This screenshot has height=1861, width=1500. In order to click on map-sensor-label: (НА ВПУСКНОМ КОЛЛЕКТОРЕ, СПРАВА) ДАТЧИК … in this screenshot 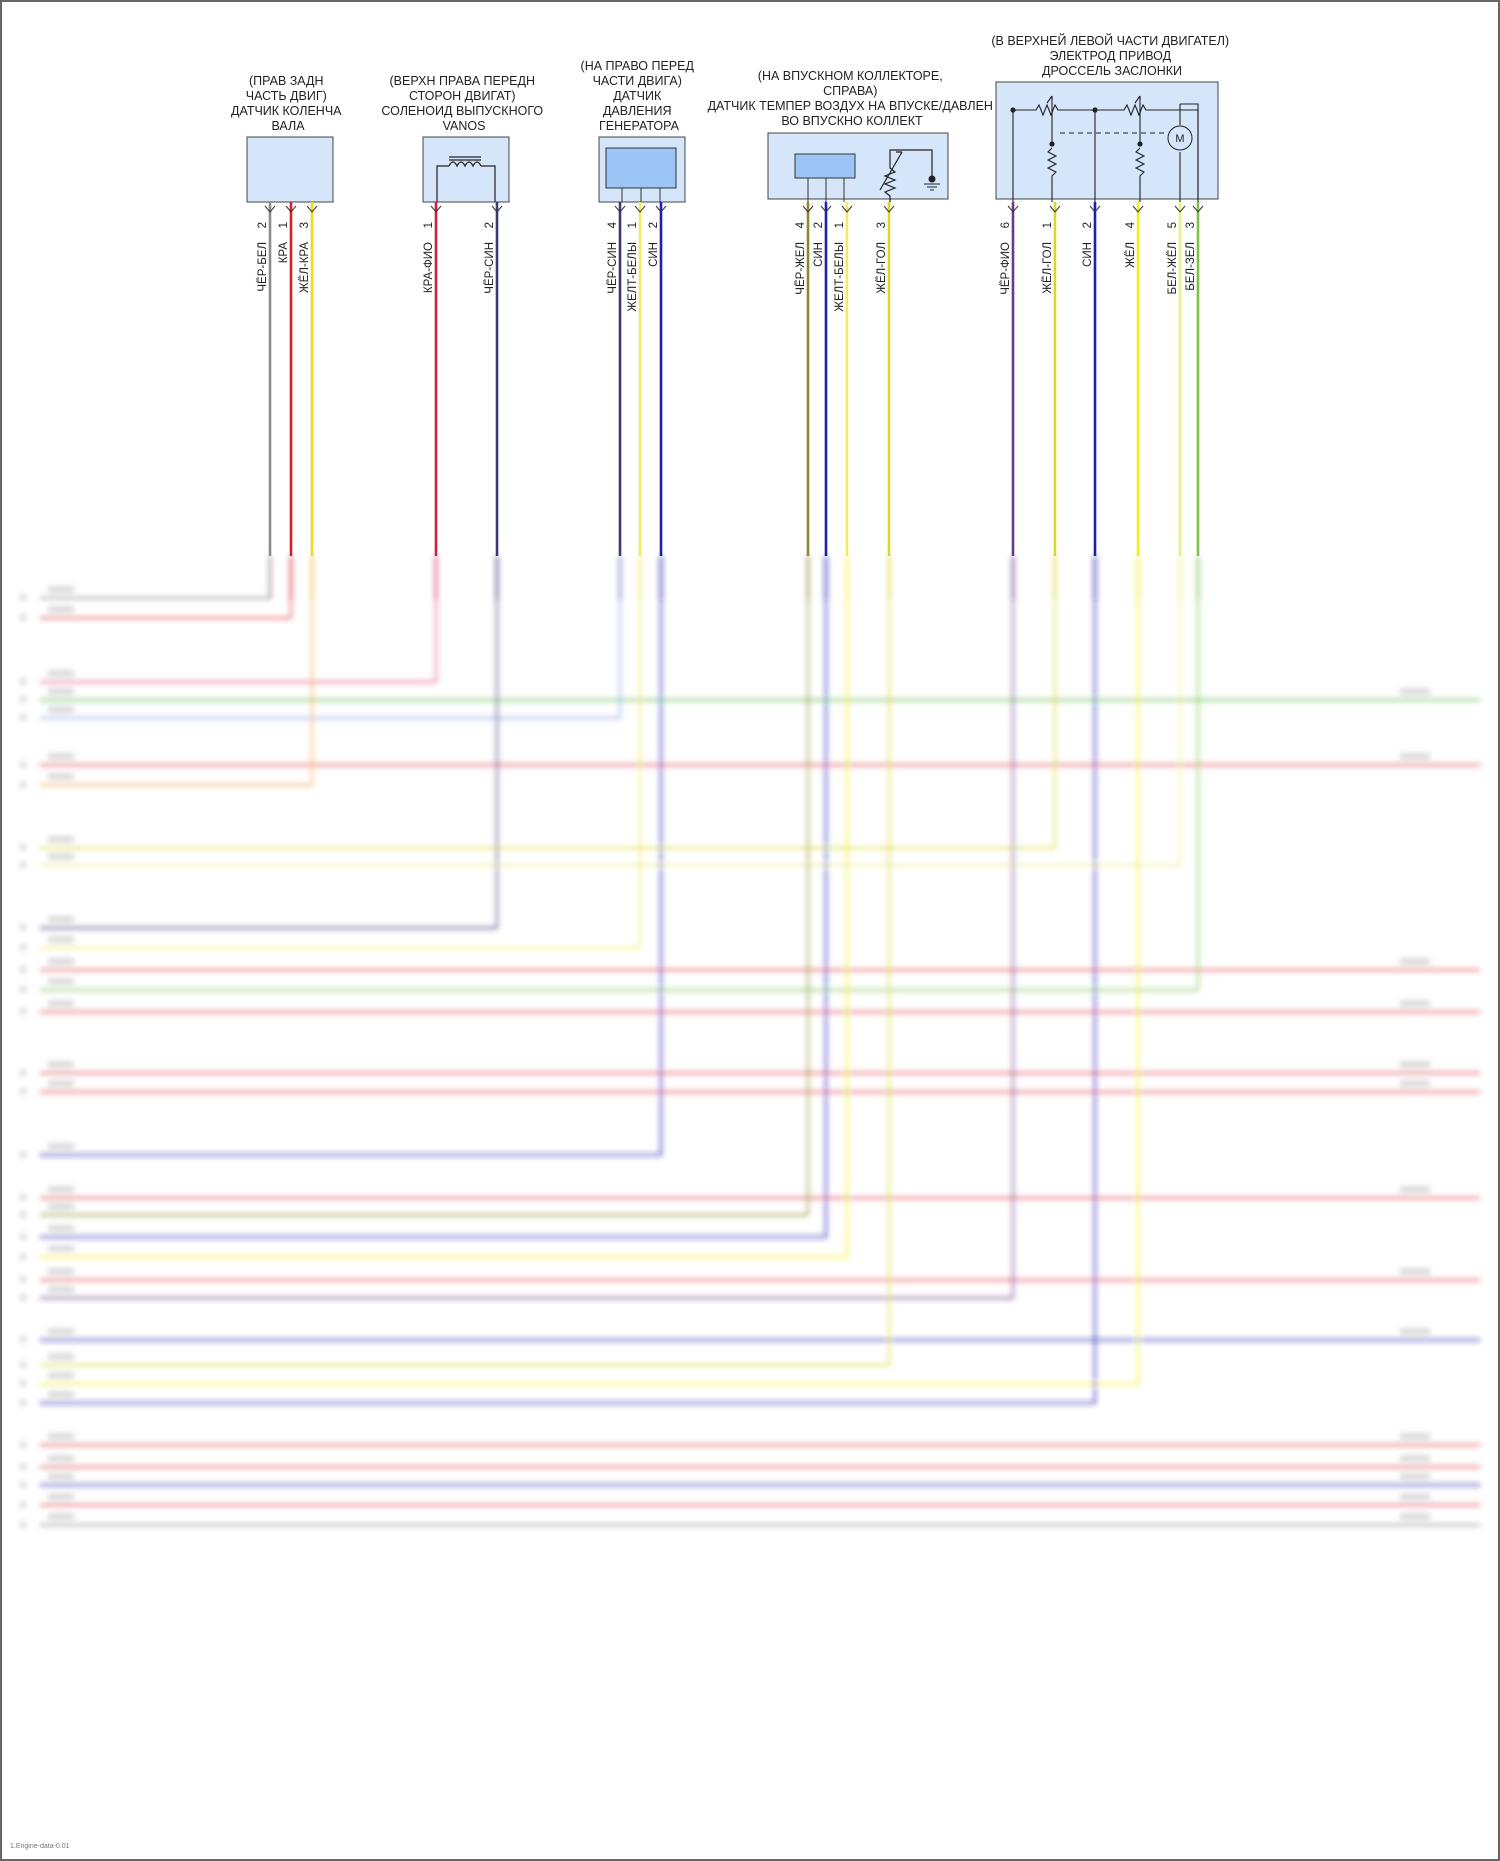, I will do `click(852, 98)`.